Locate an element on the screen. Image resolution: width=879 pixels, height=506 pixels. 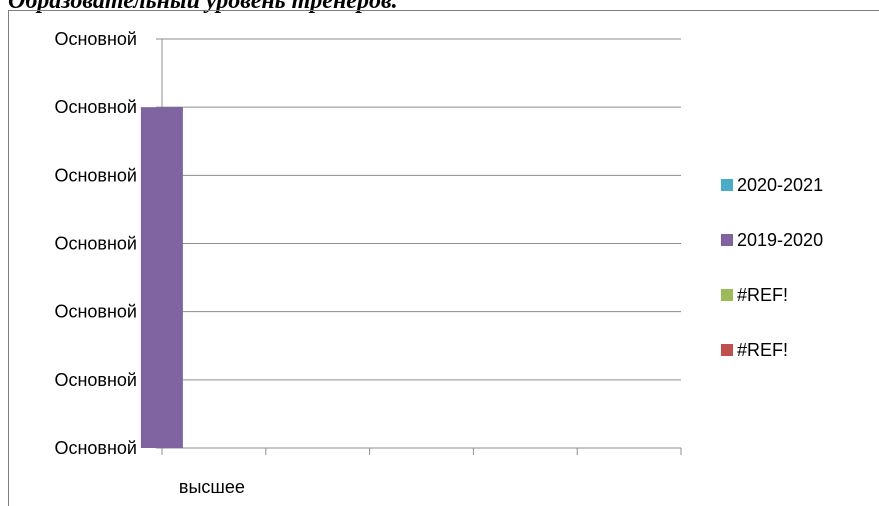
legend-label: 2020-2021 is located at coordinates (780, 185).